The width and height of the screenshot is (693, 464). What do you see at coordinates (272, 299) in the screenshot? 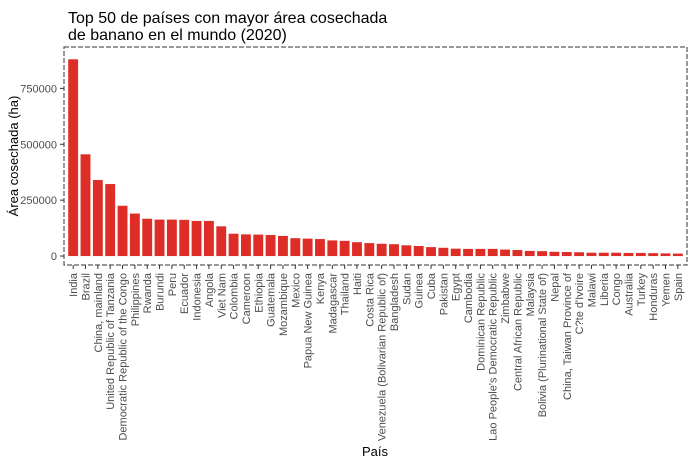
I see `x-tick-label: Guatemala` at bounding box center [272, 299].